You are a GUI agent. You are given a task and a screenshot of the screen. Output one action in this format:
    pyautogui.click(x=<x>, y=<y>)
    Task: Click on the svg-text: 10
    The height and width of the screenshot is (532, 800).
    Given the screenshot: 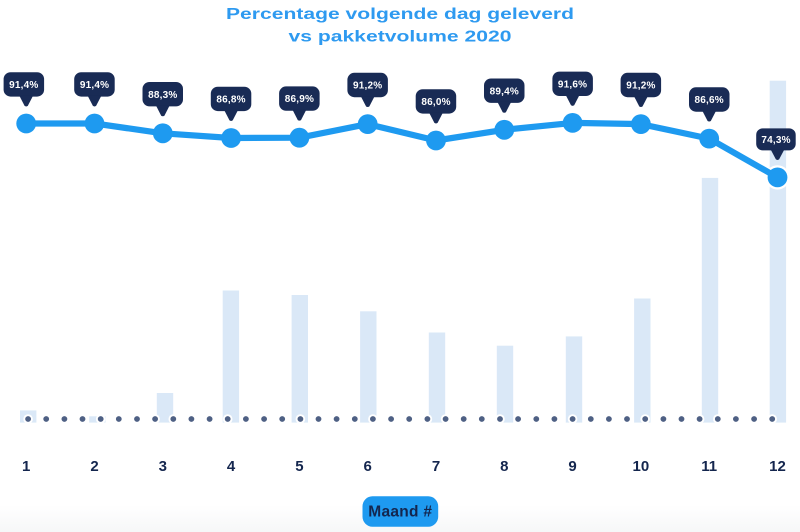 What is the action you would take?
    pyautogui.click(x=641, y=466)
    